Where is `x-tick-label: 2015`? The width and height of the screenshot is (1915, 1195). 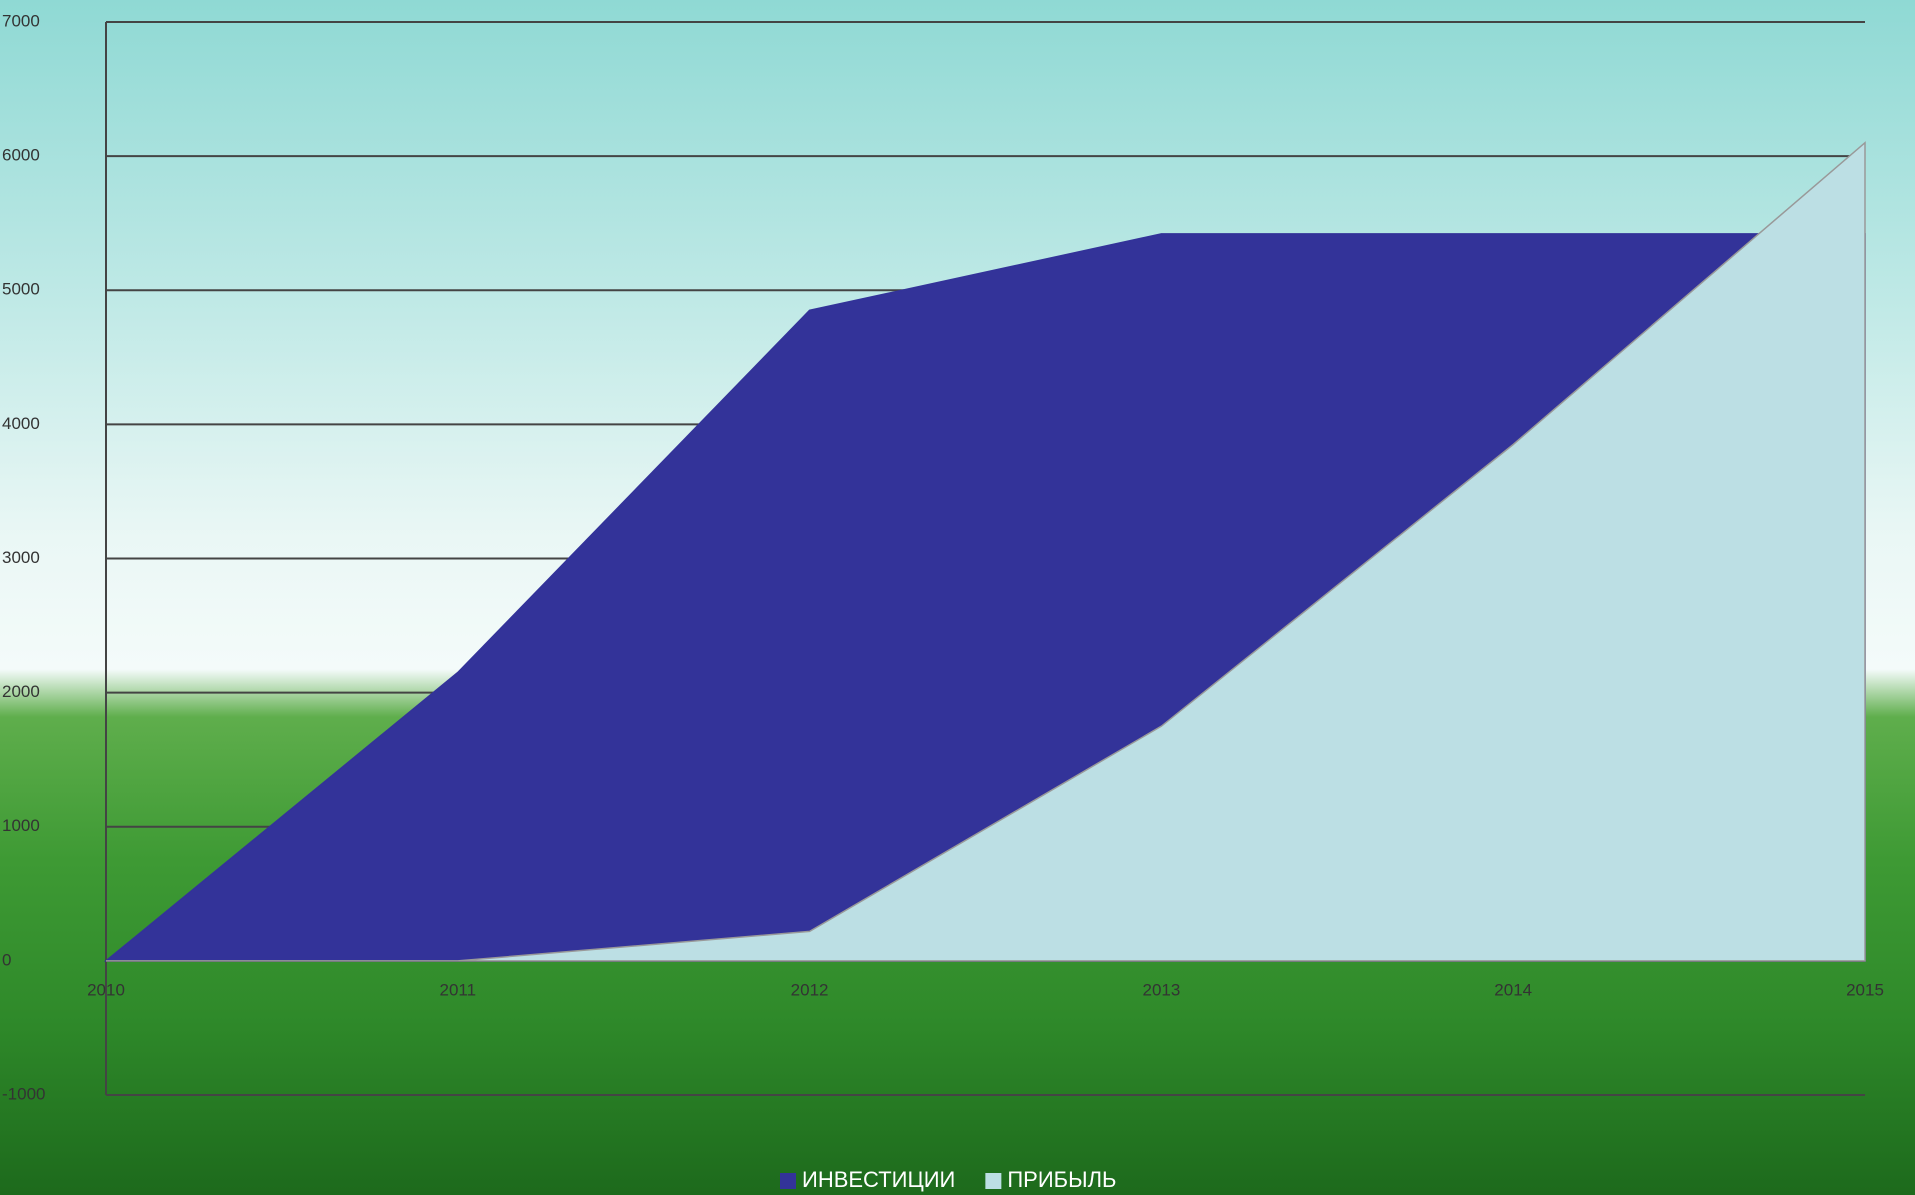 x-tick-label: 2015 is located at coordinates (1865, 989).